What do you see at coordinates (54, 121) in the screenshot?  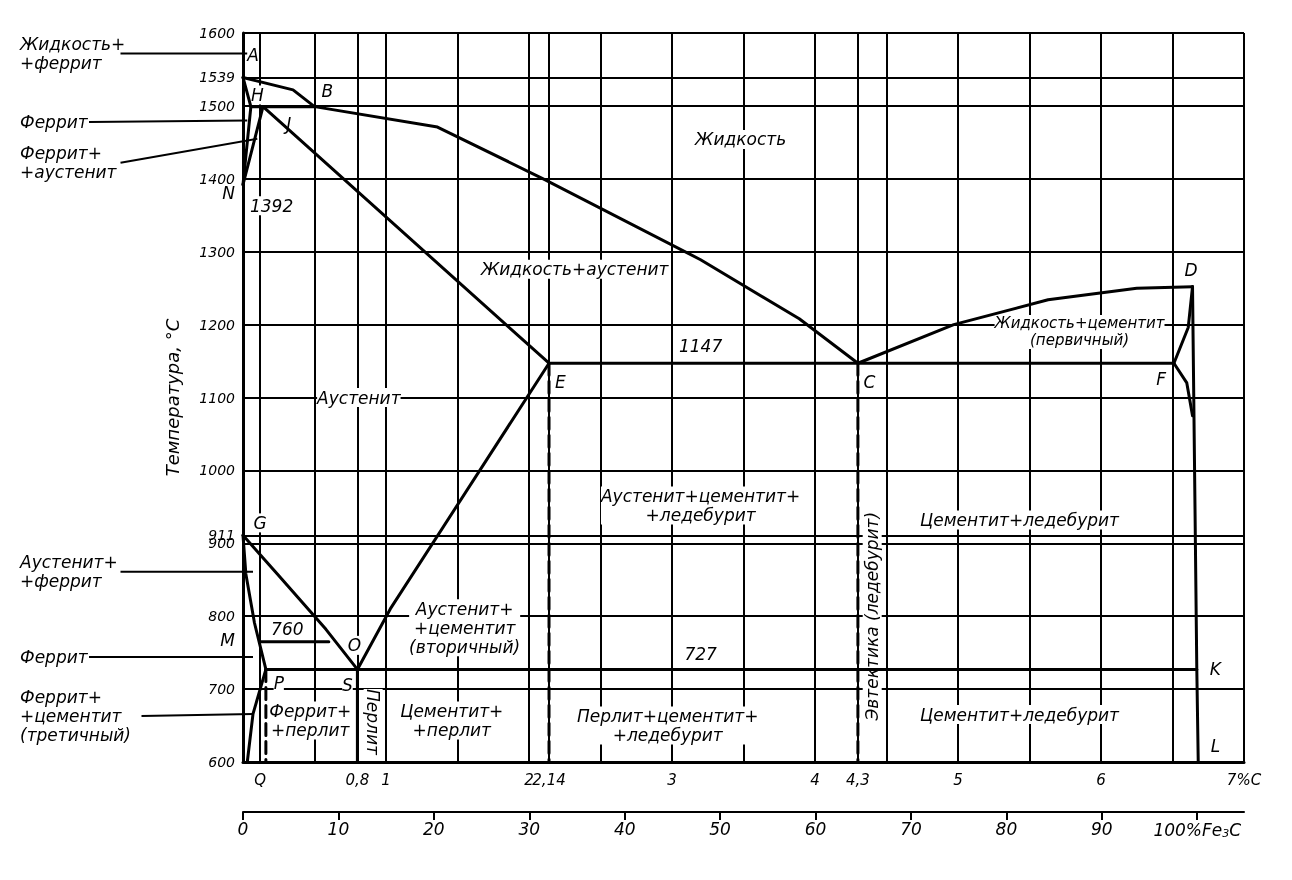 I see `annotation: Феррит` at bounding box center [54, 121].